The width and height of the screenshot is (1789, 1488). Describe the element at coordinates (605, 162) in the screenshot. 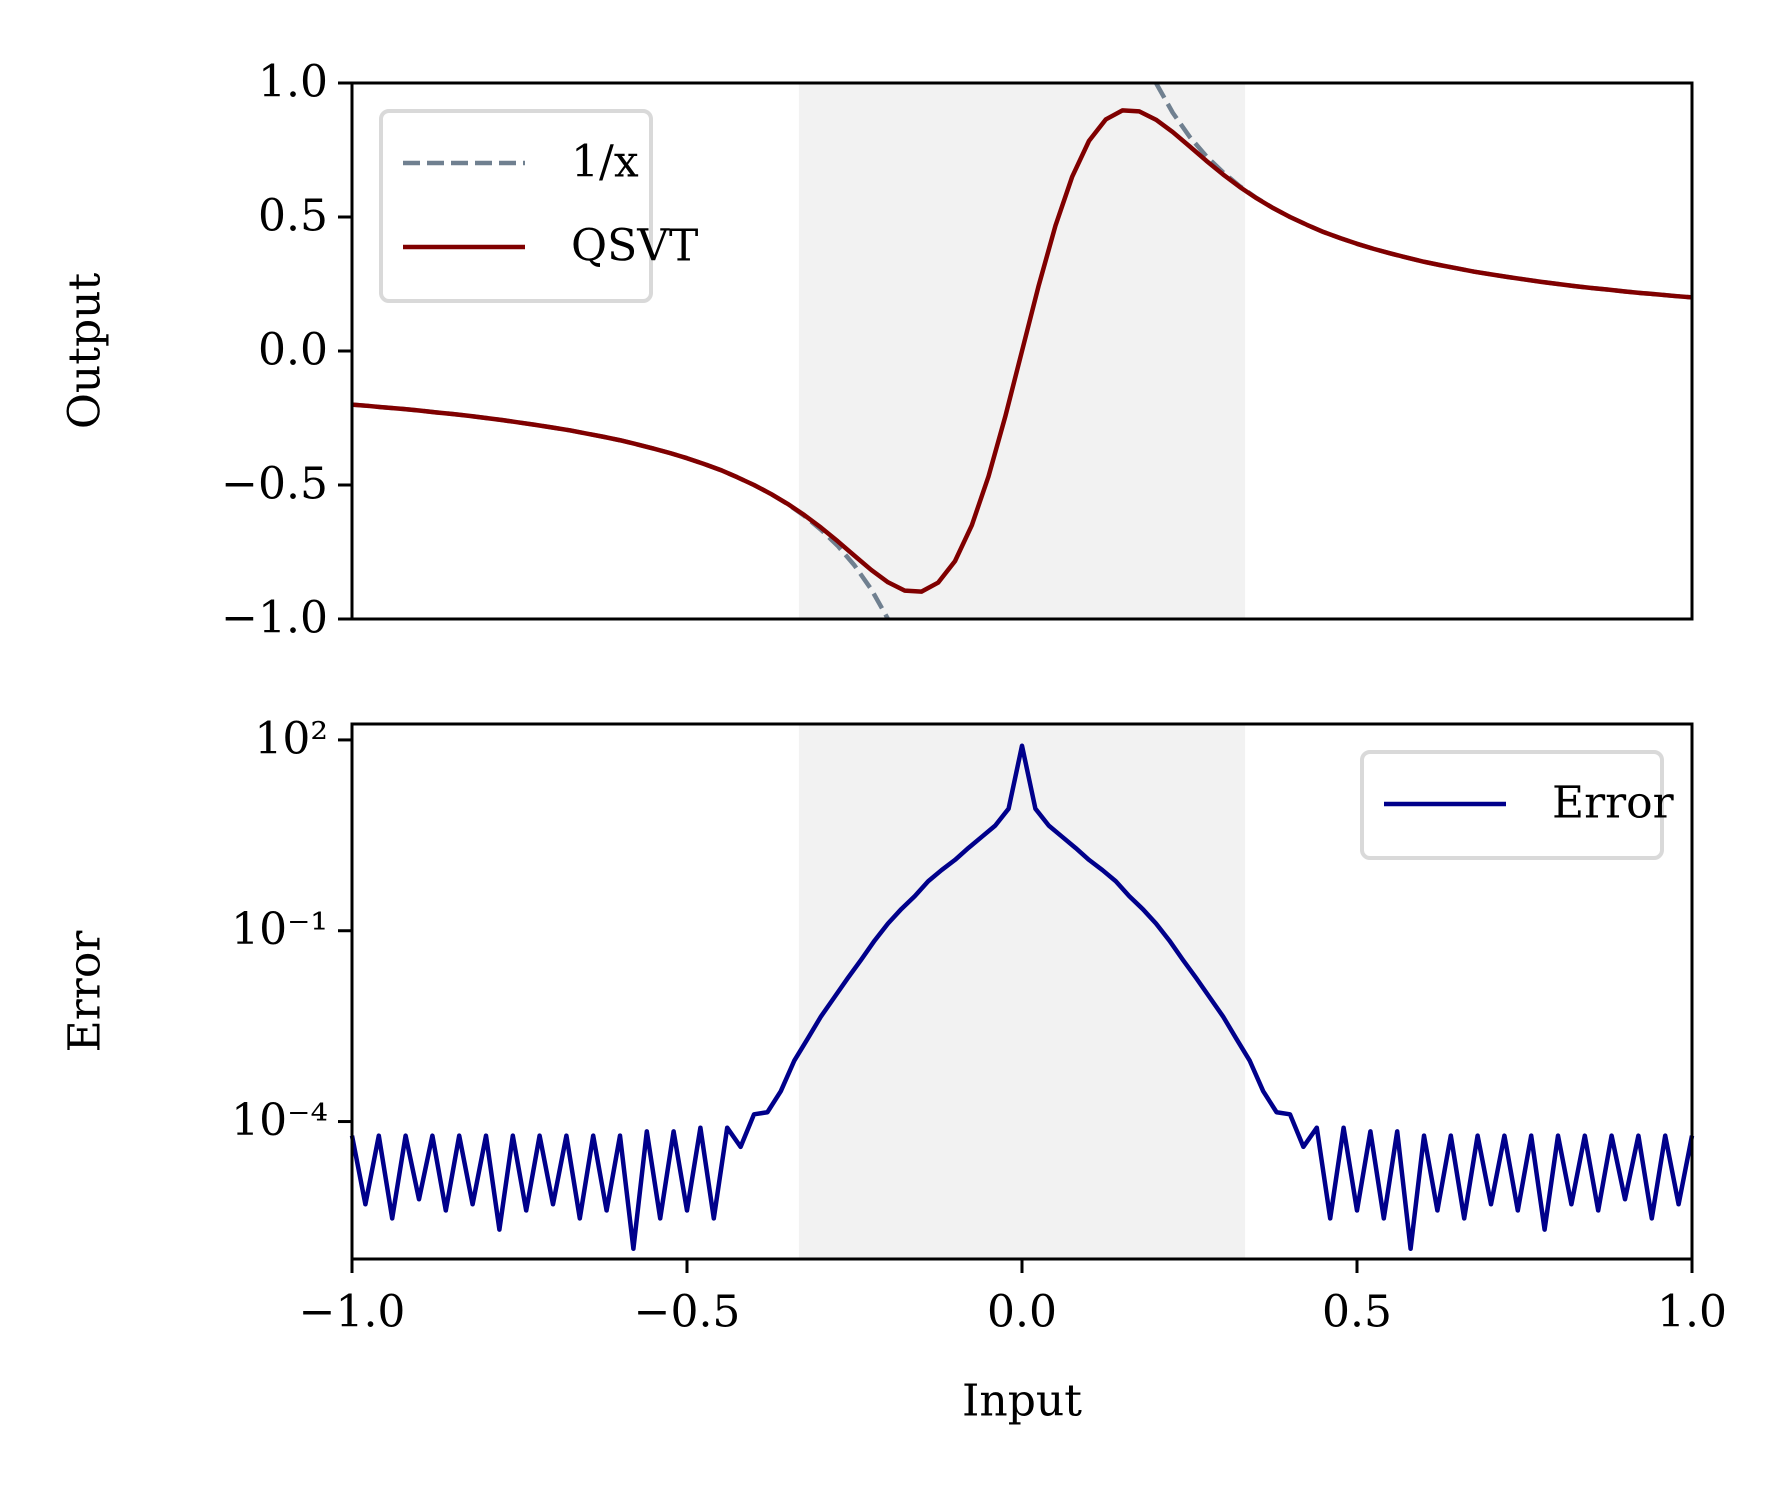

I see `legend-label: 1/x` at that location.